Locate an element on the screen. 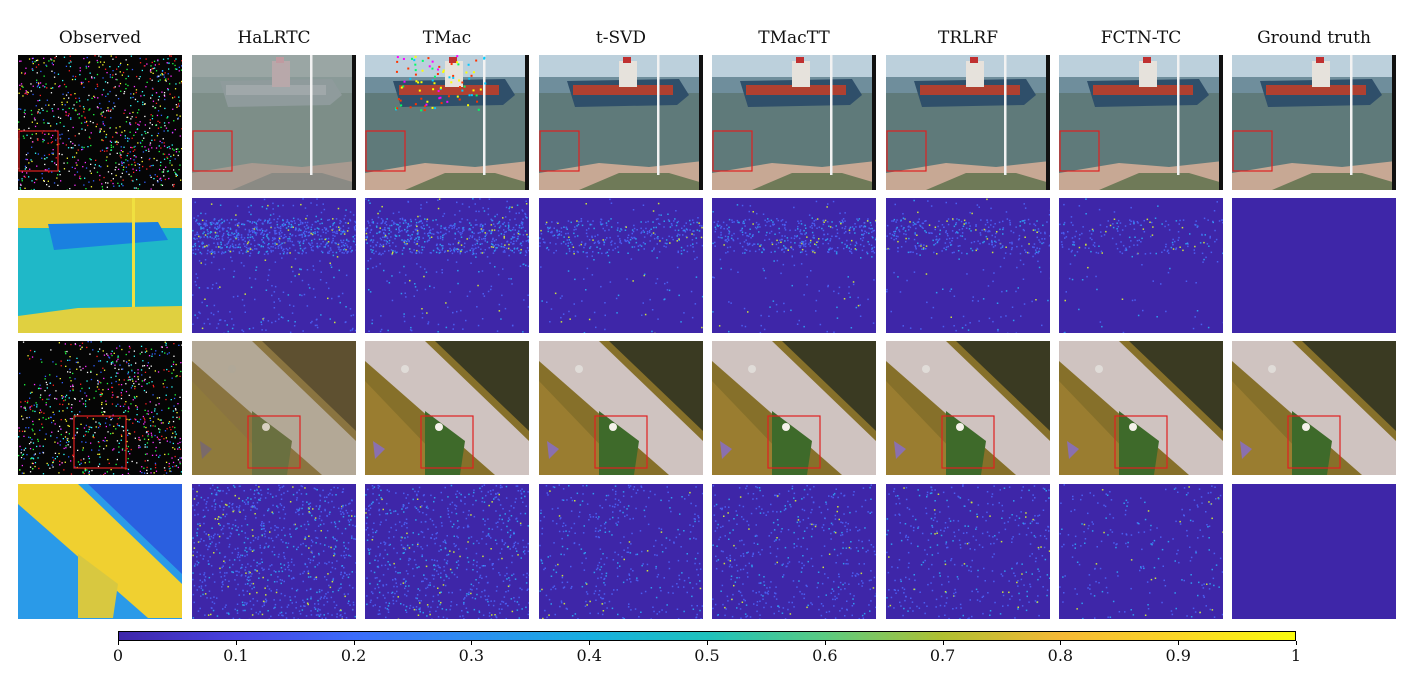  tile-row2-ground-truth is located at coordinates (1314, 408).